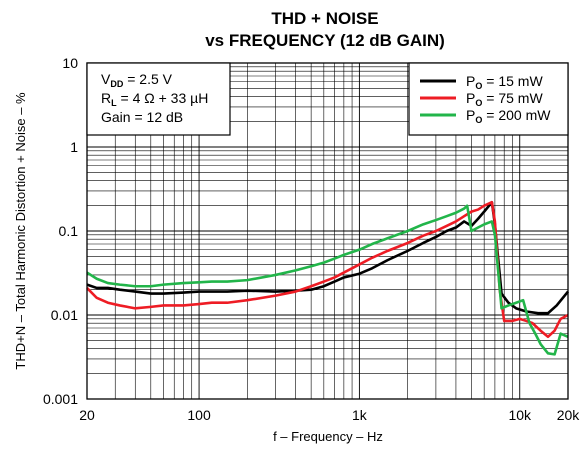  I want to click on condition-text: RL = 4 Ω + 33 µH, so click(154, 99).